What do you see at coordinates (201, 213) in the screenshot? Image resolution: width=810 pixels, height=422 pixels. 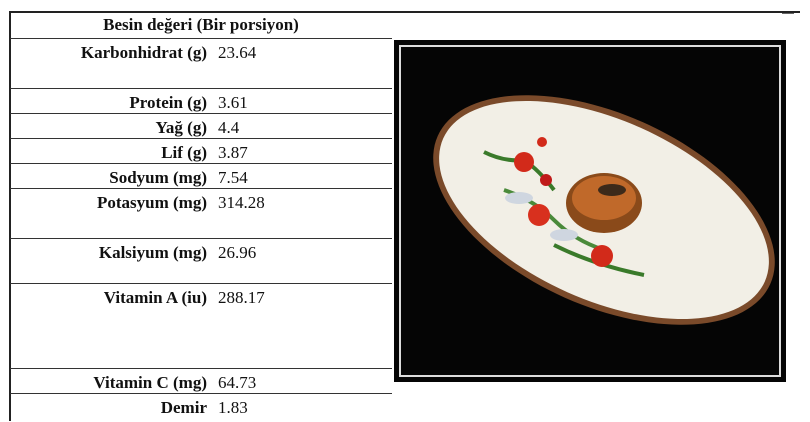 I see `table-row: Potasyum (mg) 314.28` at bounding box center [201, 213].